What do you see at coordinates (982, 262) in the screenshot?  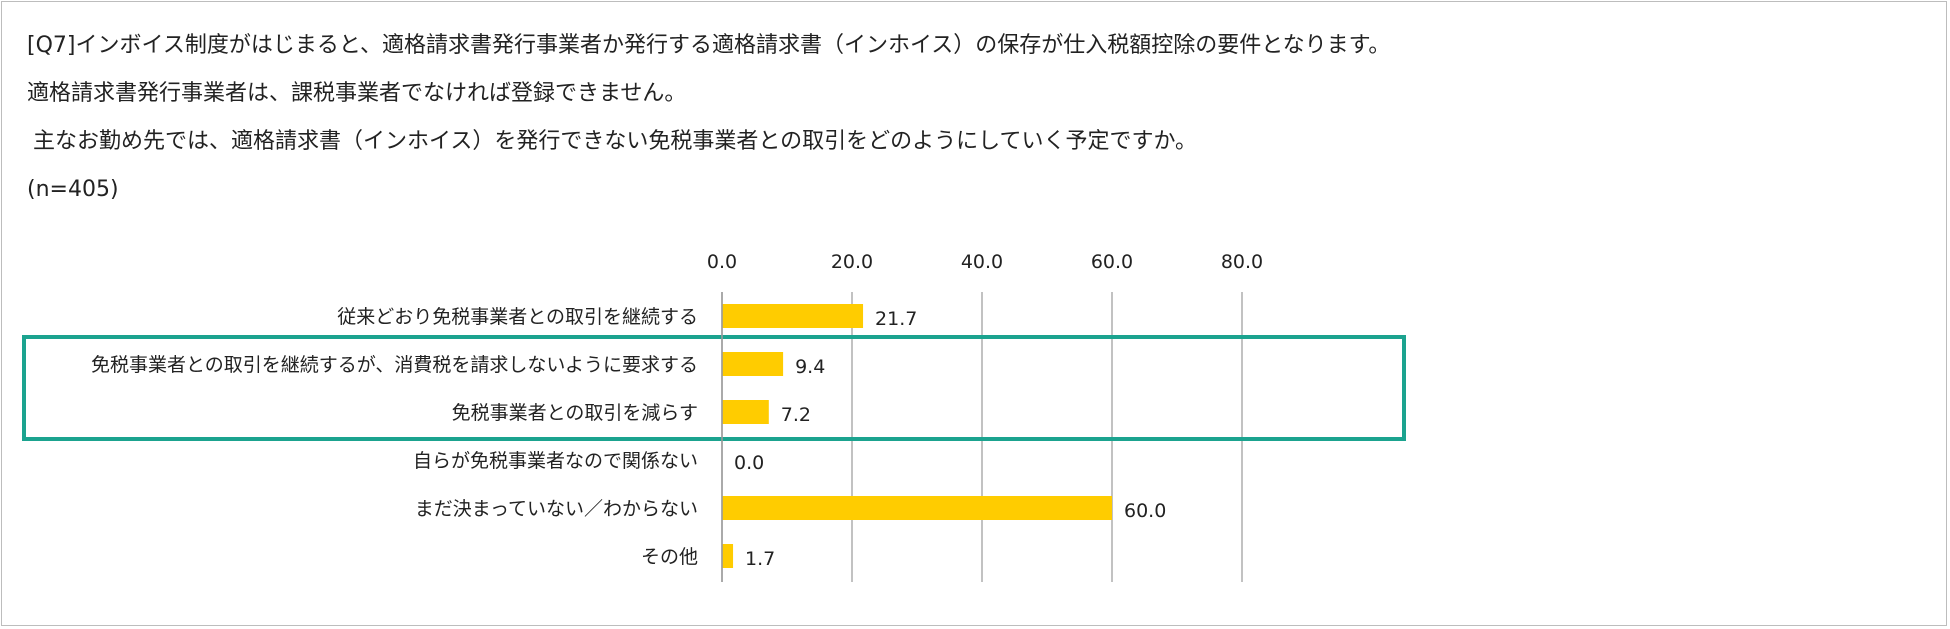 I see `x-tick-label: 40.0` at bounding box center [982, 262].